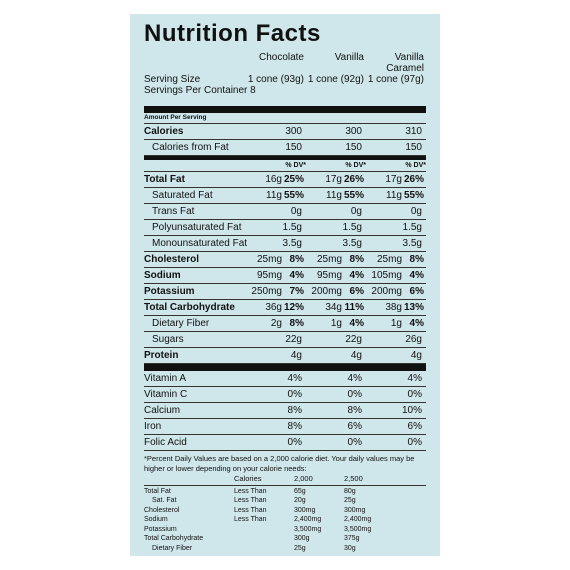 This screenshot has width=570, height=570. What do you see at coordinates (396, 410) in the screenshot?
I see `value-cell: 10%` at bounding box center [396, 410].